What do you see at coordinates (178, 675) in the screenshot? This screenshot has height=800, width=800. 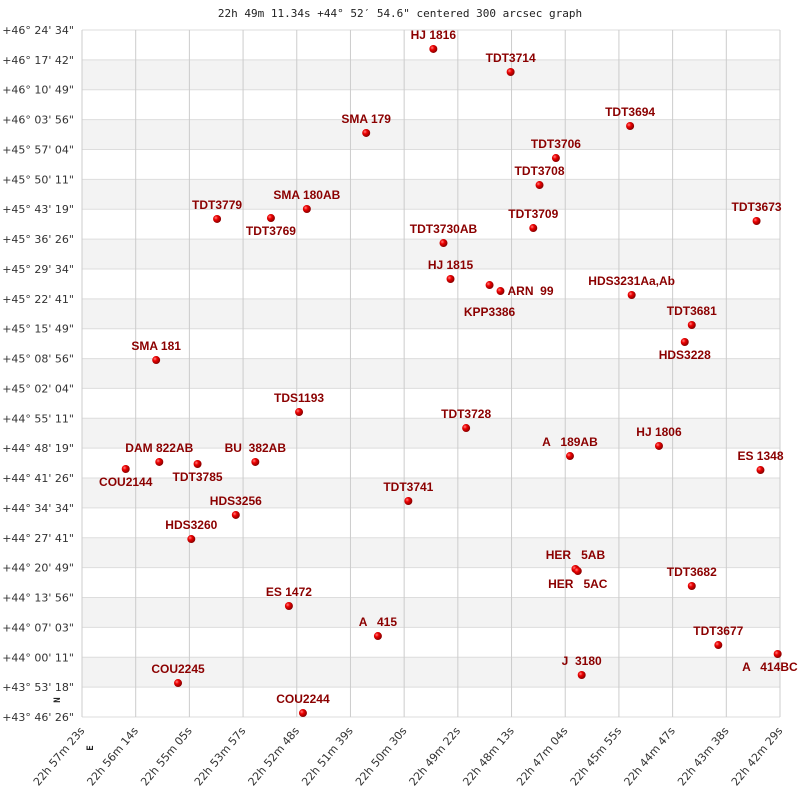 I see `star-point: COU2245` at bounding box center [178, 675].